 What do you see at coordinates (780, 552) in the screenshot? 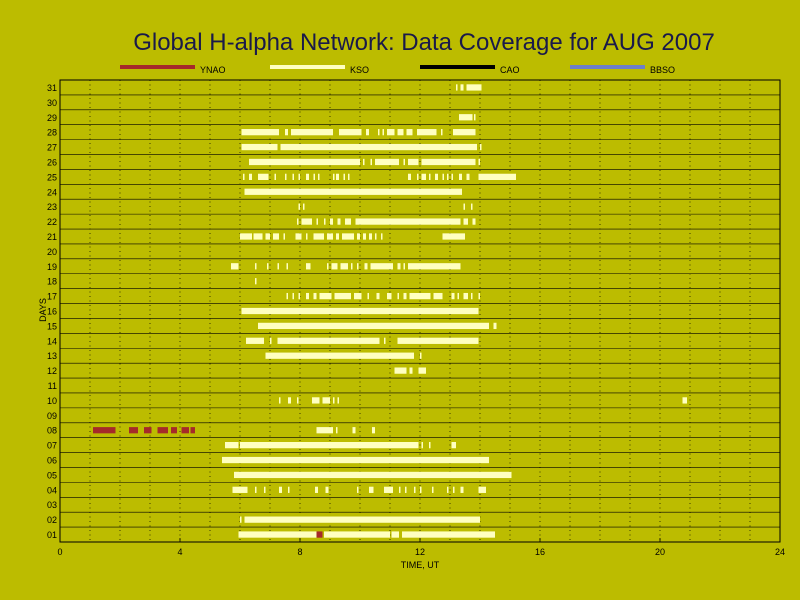
I see `x-tick-label: 24` at bounding box center [780, 552].